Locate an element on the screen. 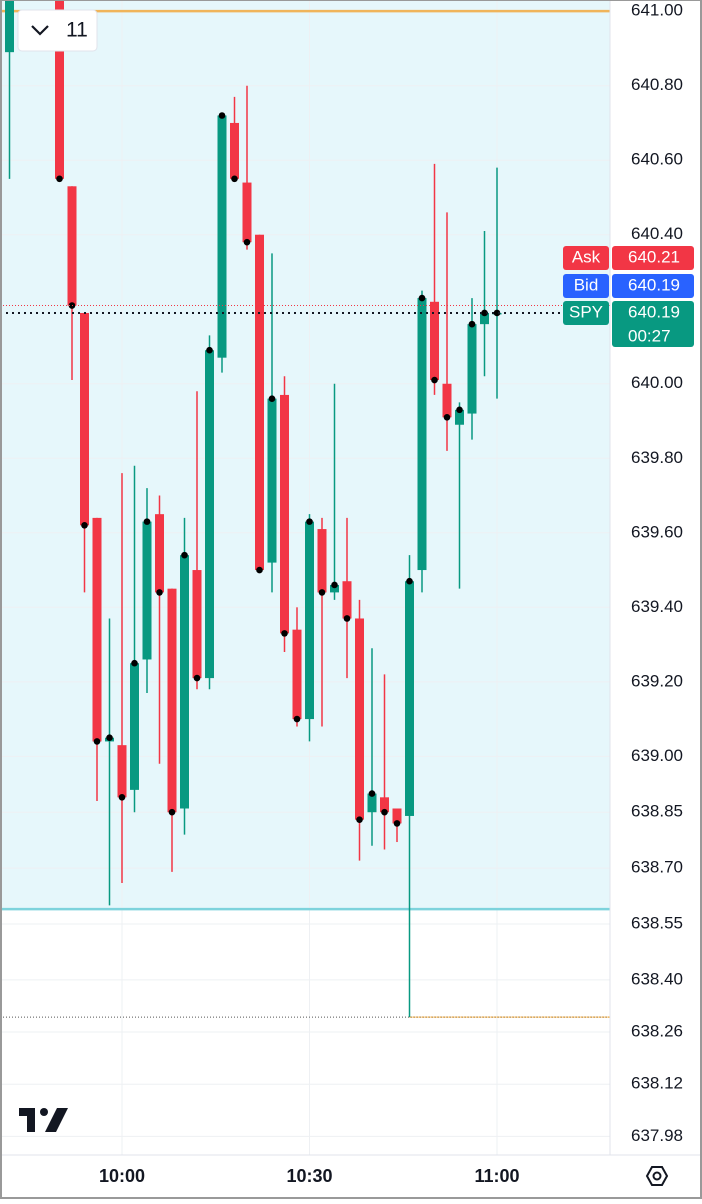  chevron-icon is located at coordinates (40, 30).